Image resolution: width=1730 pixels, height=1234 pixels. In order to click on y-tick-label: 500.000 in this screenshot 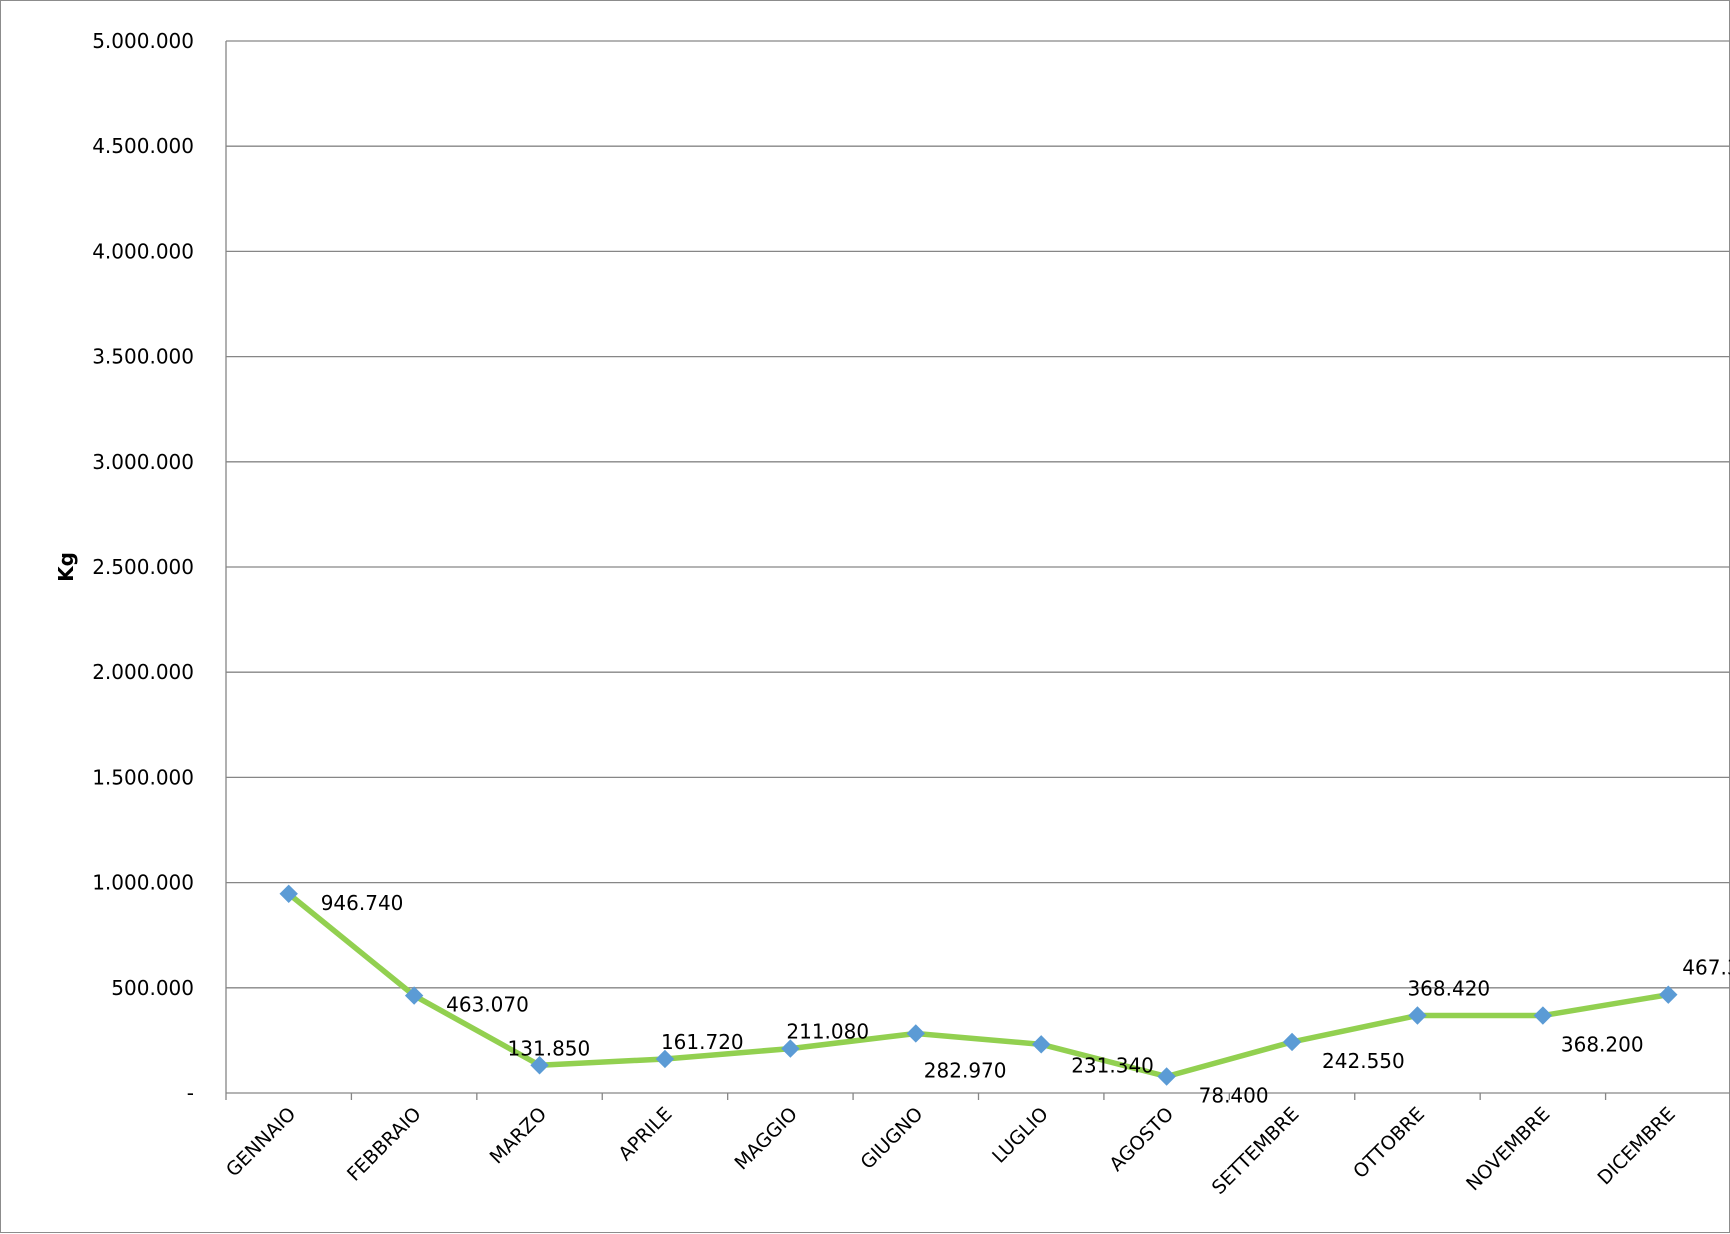, I will do `click(152, 988)`.